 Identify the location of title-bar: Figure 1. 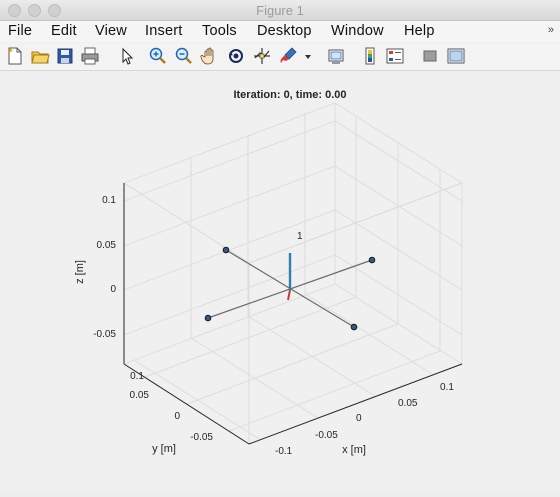
(280, 10).